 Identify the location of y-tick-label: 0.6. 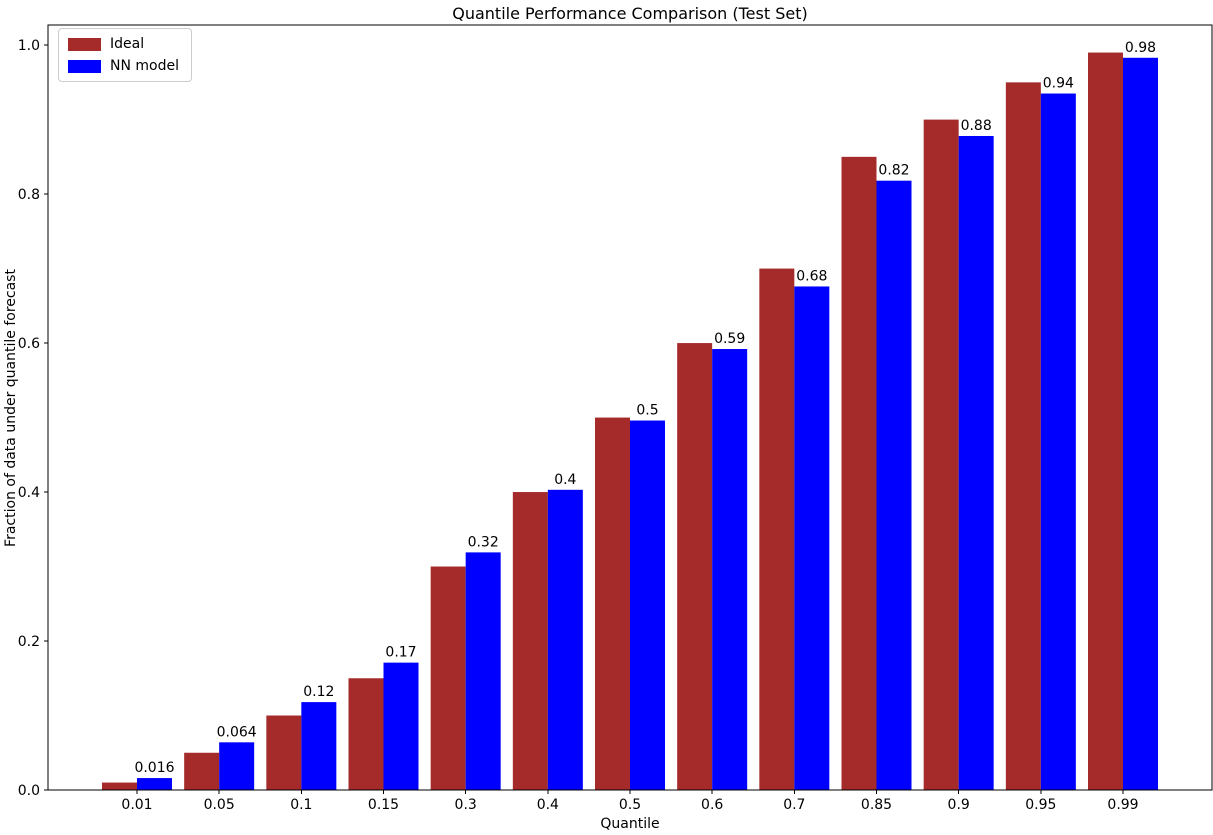
(29, 344).